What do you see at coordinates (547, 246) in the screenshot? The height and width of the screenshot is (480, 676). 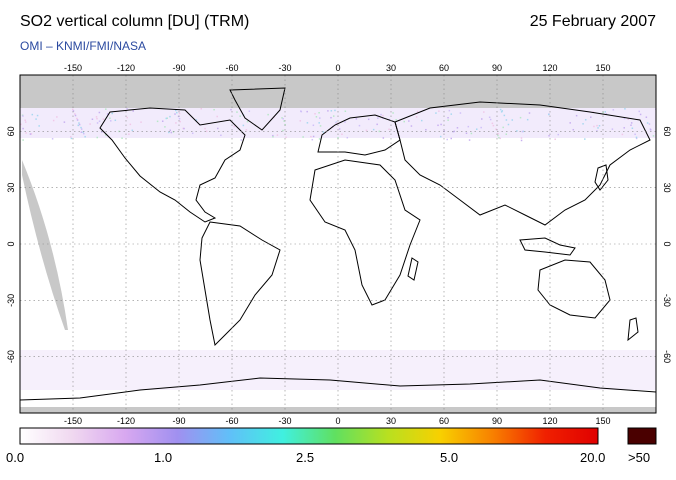 I see `coast-indonesia` at bounding box center [547, 246].